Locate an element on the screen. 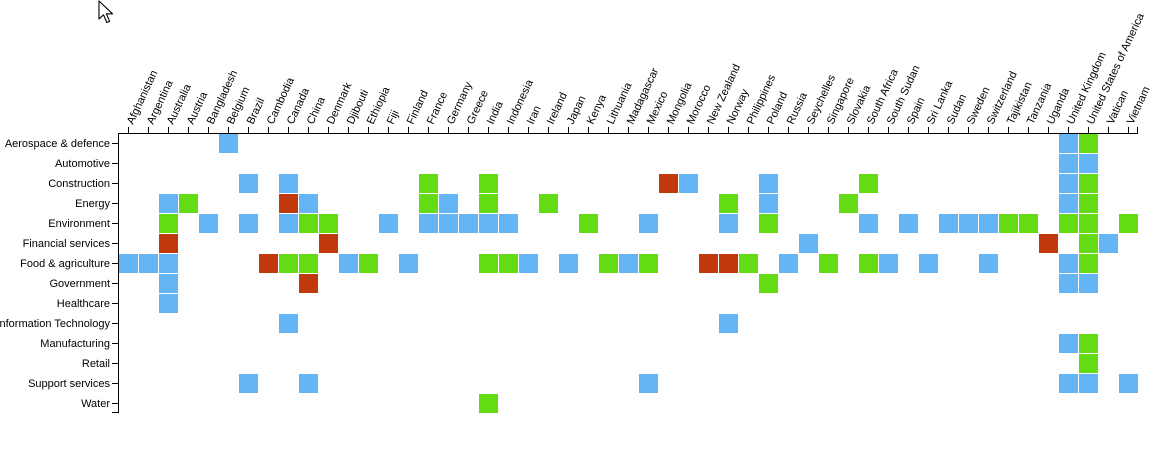 The width and height of the screenshot is (1159, 449). heatmap-cell-energy-poland is located at coordinates (768, 203).